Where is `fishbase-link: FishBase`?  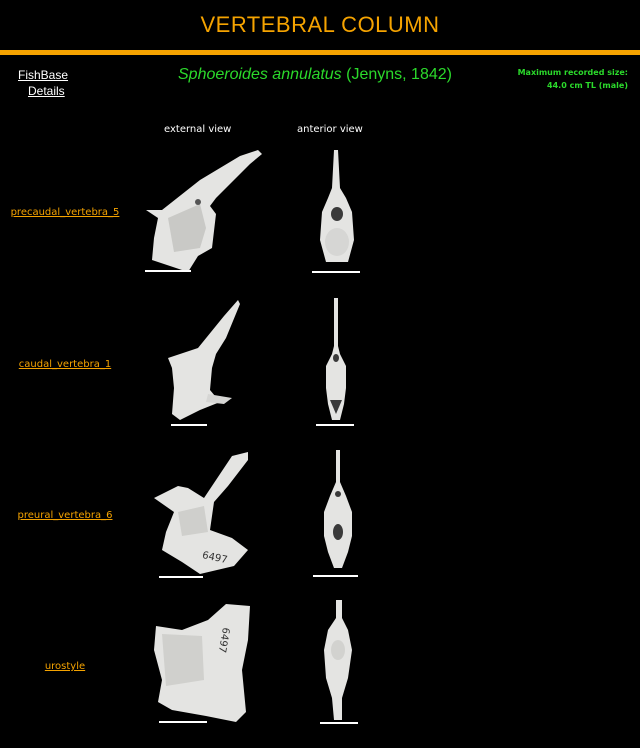 fishbase-link: FishBase is located at coordinates (43, 75).